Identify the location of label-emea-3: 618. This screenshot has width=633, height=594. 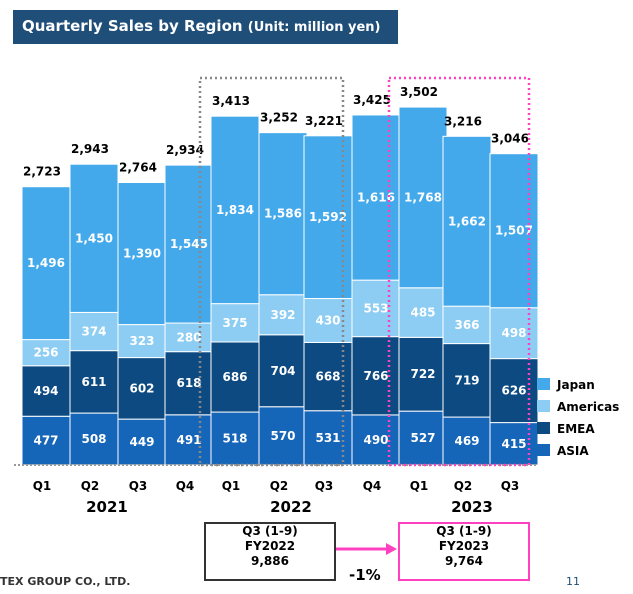
(188, 383).